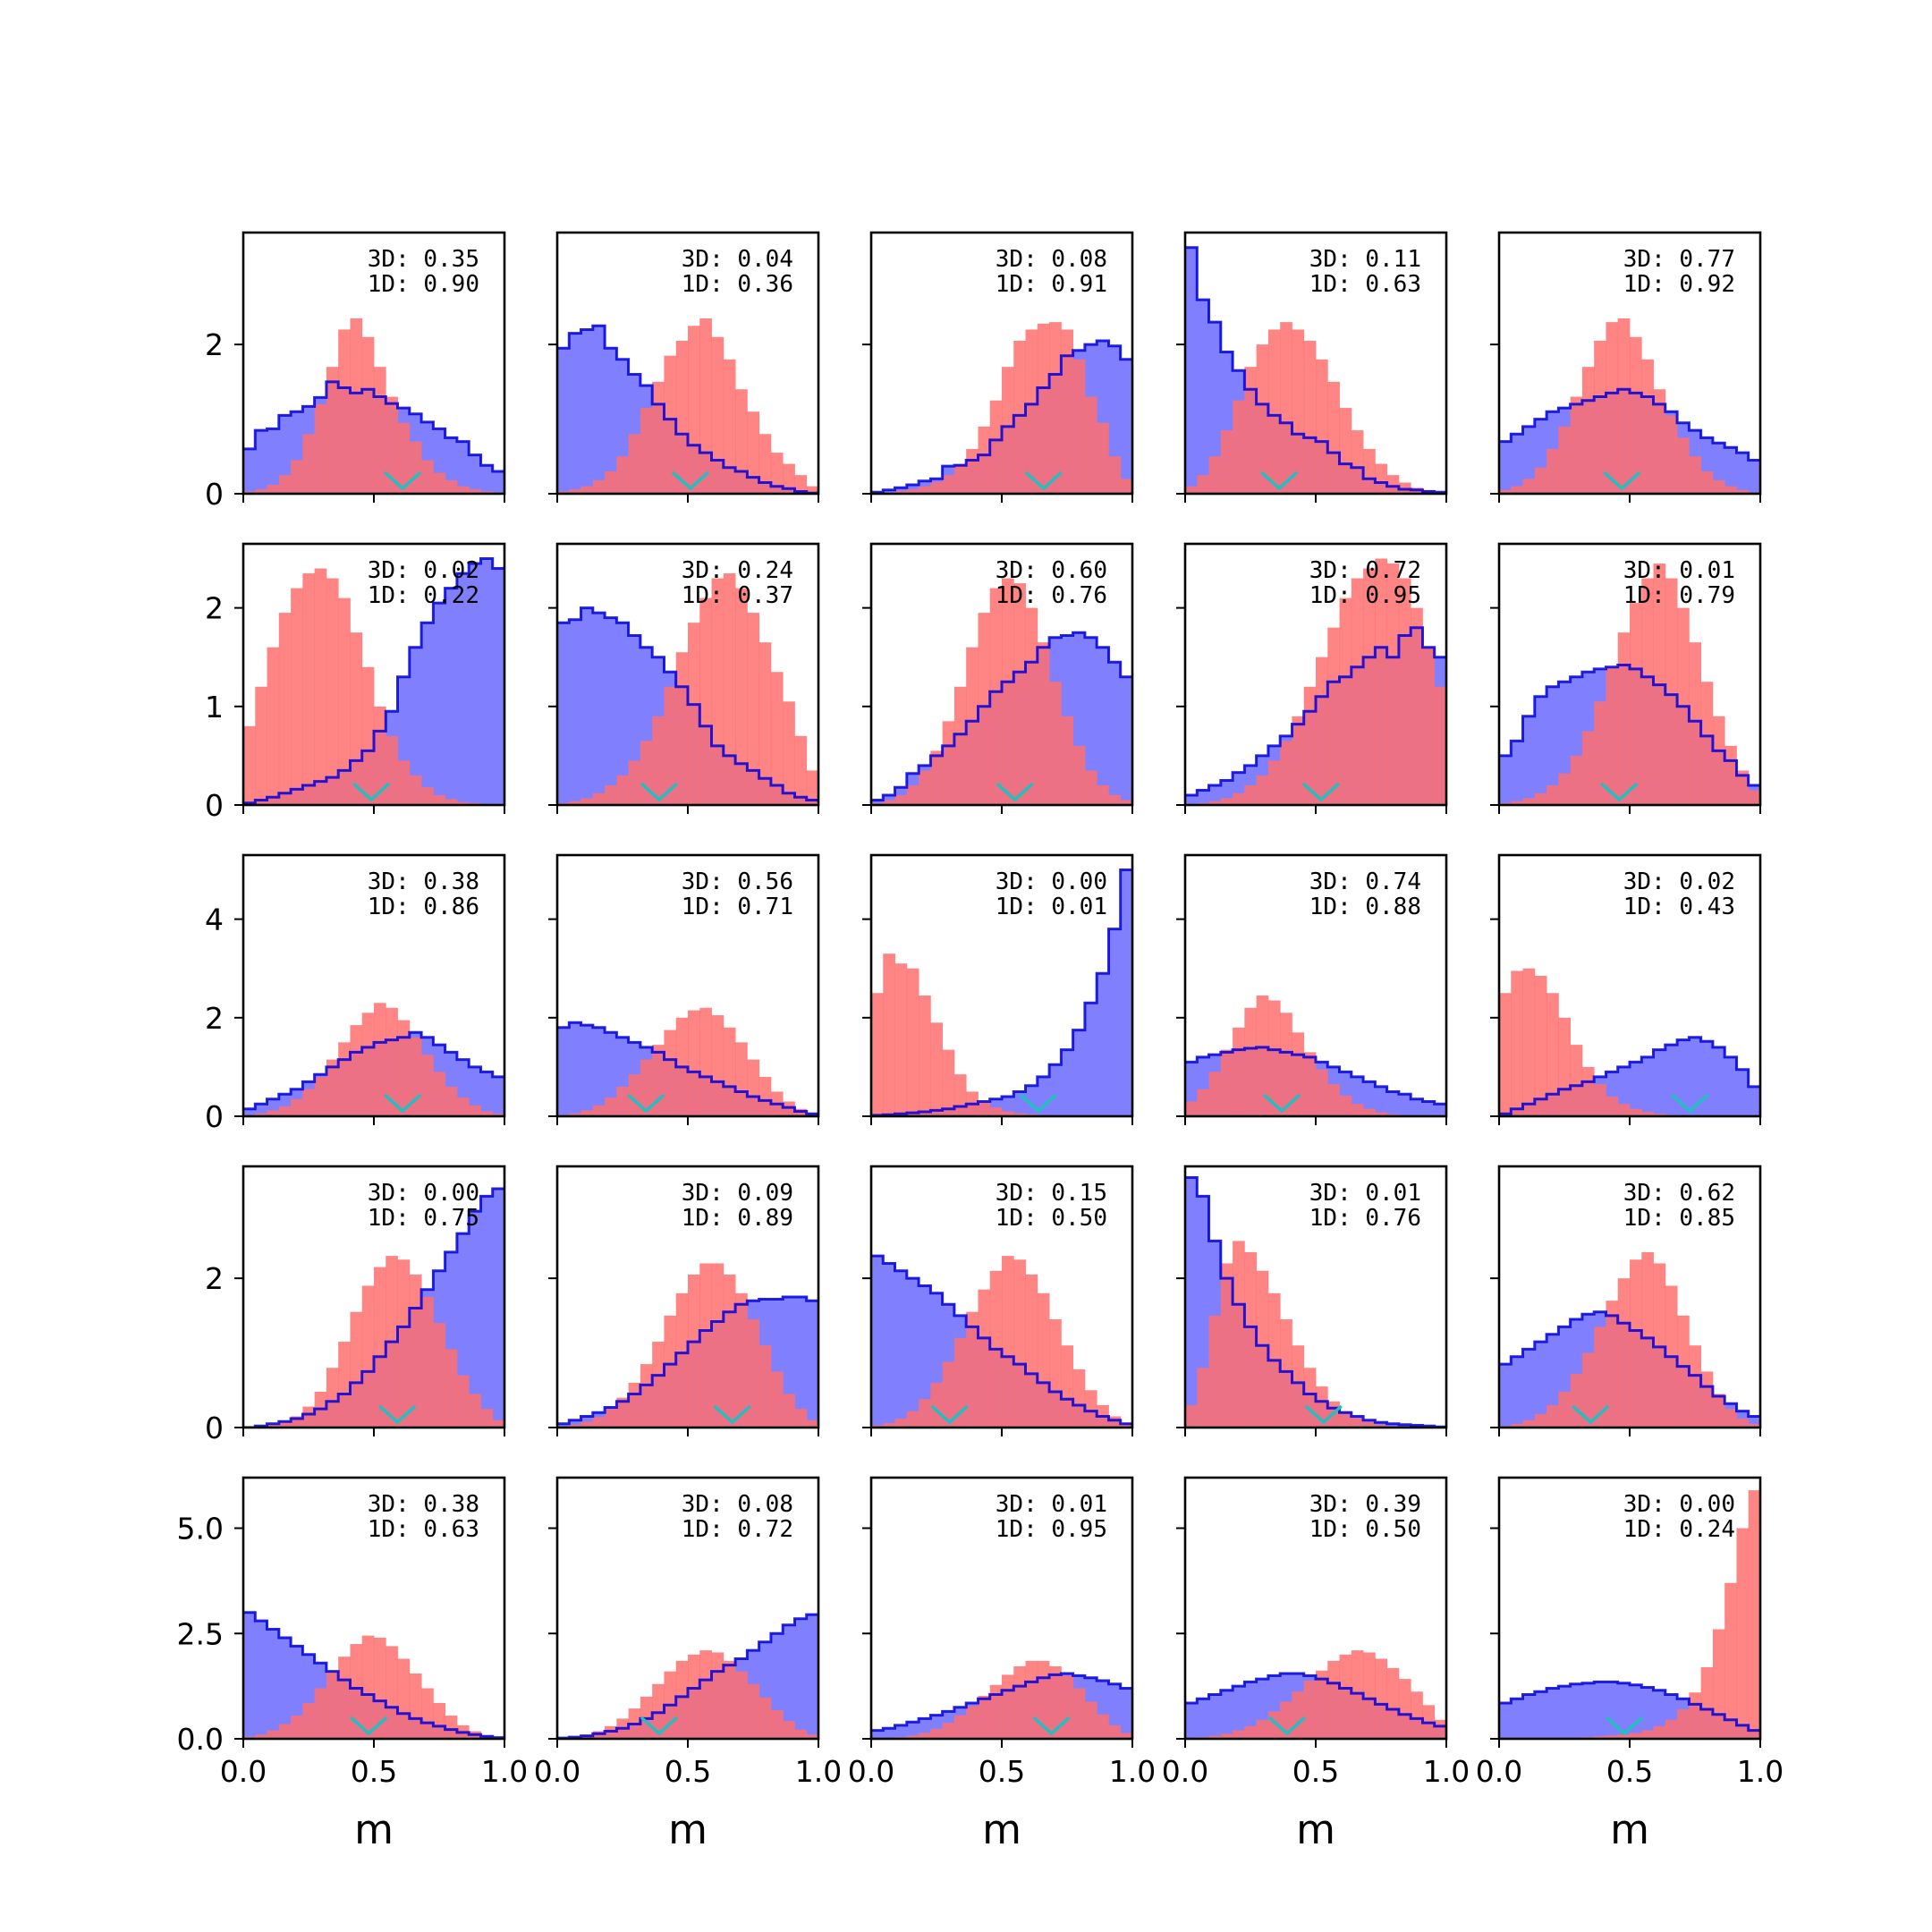 The width and height of the screenshot is (1932, 1932). What do you see at coordinates (557, 1771) in the screenshot?
I see `x-tick-label: 0.0` at bounding box center [557, 1771].